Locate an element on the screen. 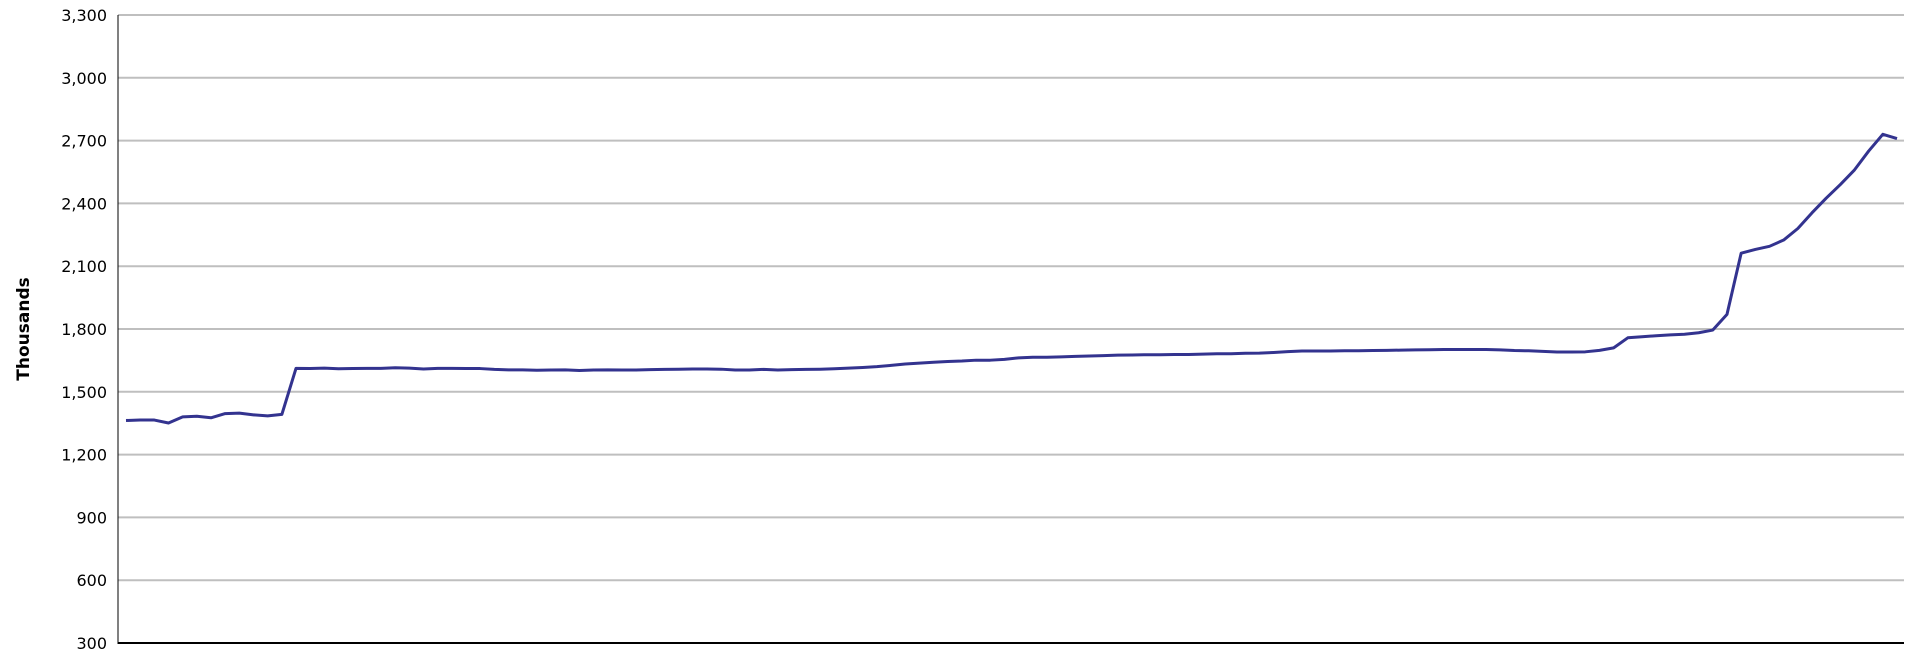 Image resolution: width=1914 pixels, height=657 pixels. y-tick-label: 2,700 is located at coordinates (84, 141).